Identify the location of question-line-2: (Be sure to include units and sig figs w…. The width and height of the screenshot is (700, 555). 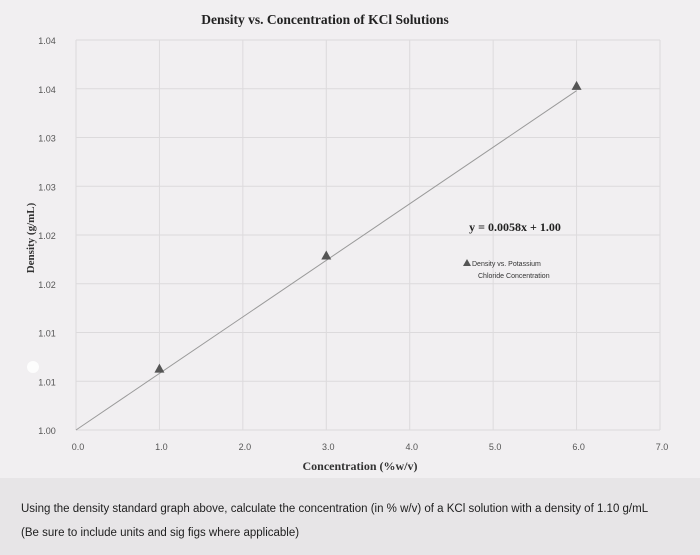
(160, 533).